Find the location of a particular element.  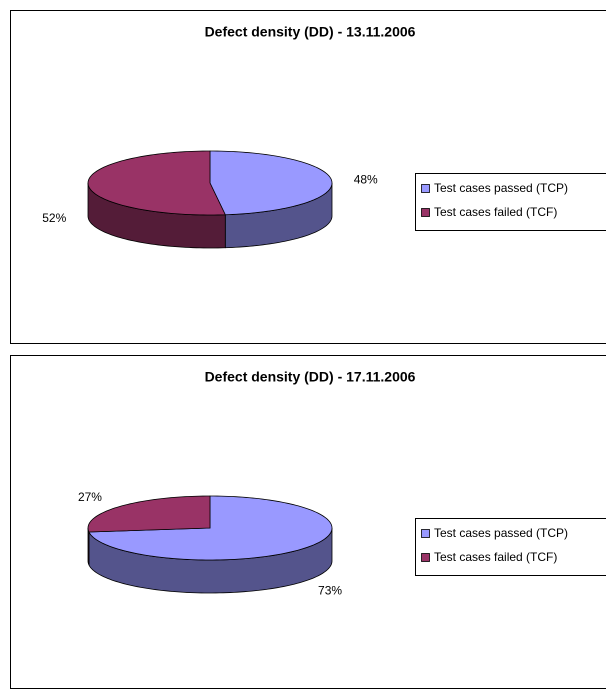

data-label: 73% is located at coordinates (330, 591).